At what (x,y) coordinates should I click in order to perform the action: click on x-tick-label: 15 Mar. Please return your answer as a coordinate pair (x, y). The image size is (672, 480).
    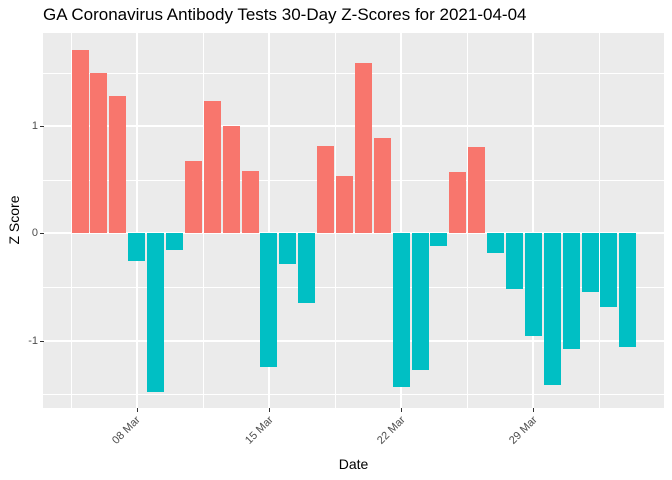
    Looking at the image, I should click on (259, 430).